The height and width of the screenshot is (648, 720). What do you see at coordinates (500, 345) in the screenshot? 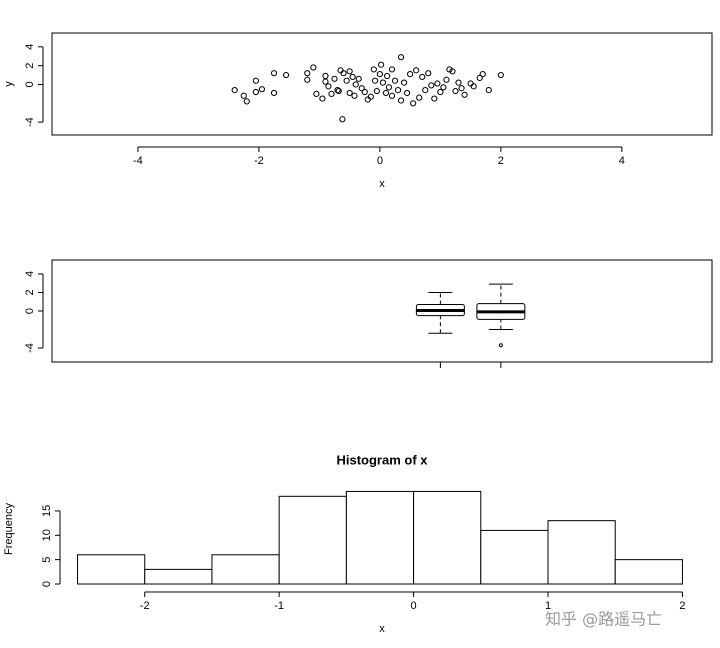
I see `outlier` at bounding box center [500, 345].